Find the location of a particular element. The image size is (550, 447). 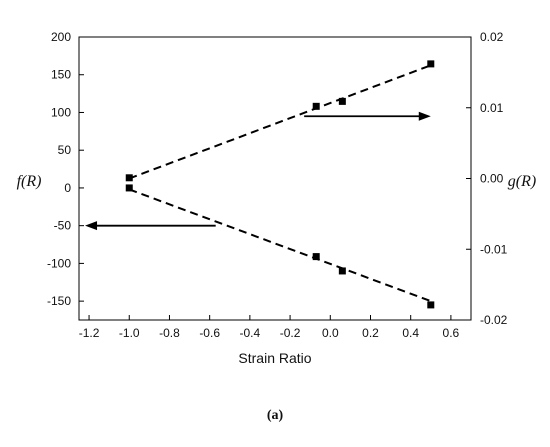

x-tick-label: 0.2 is located at coordinates (370, 333).